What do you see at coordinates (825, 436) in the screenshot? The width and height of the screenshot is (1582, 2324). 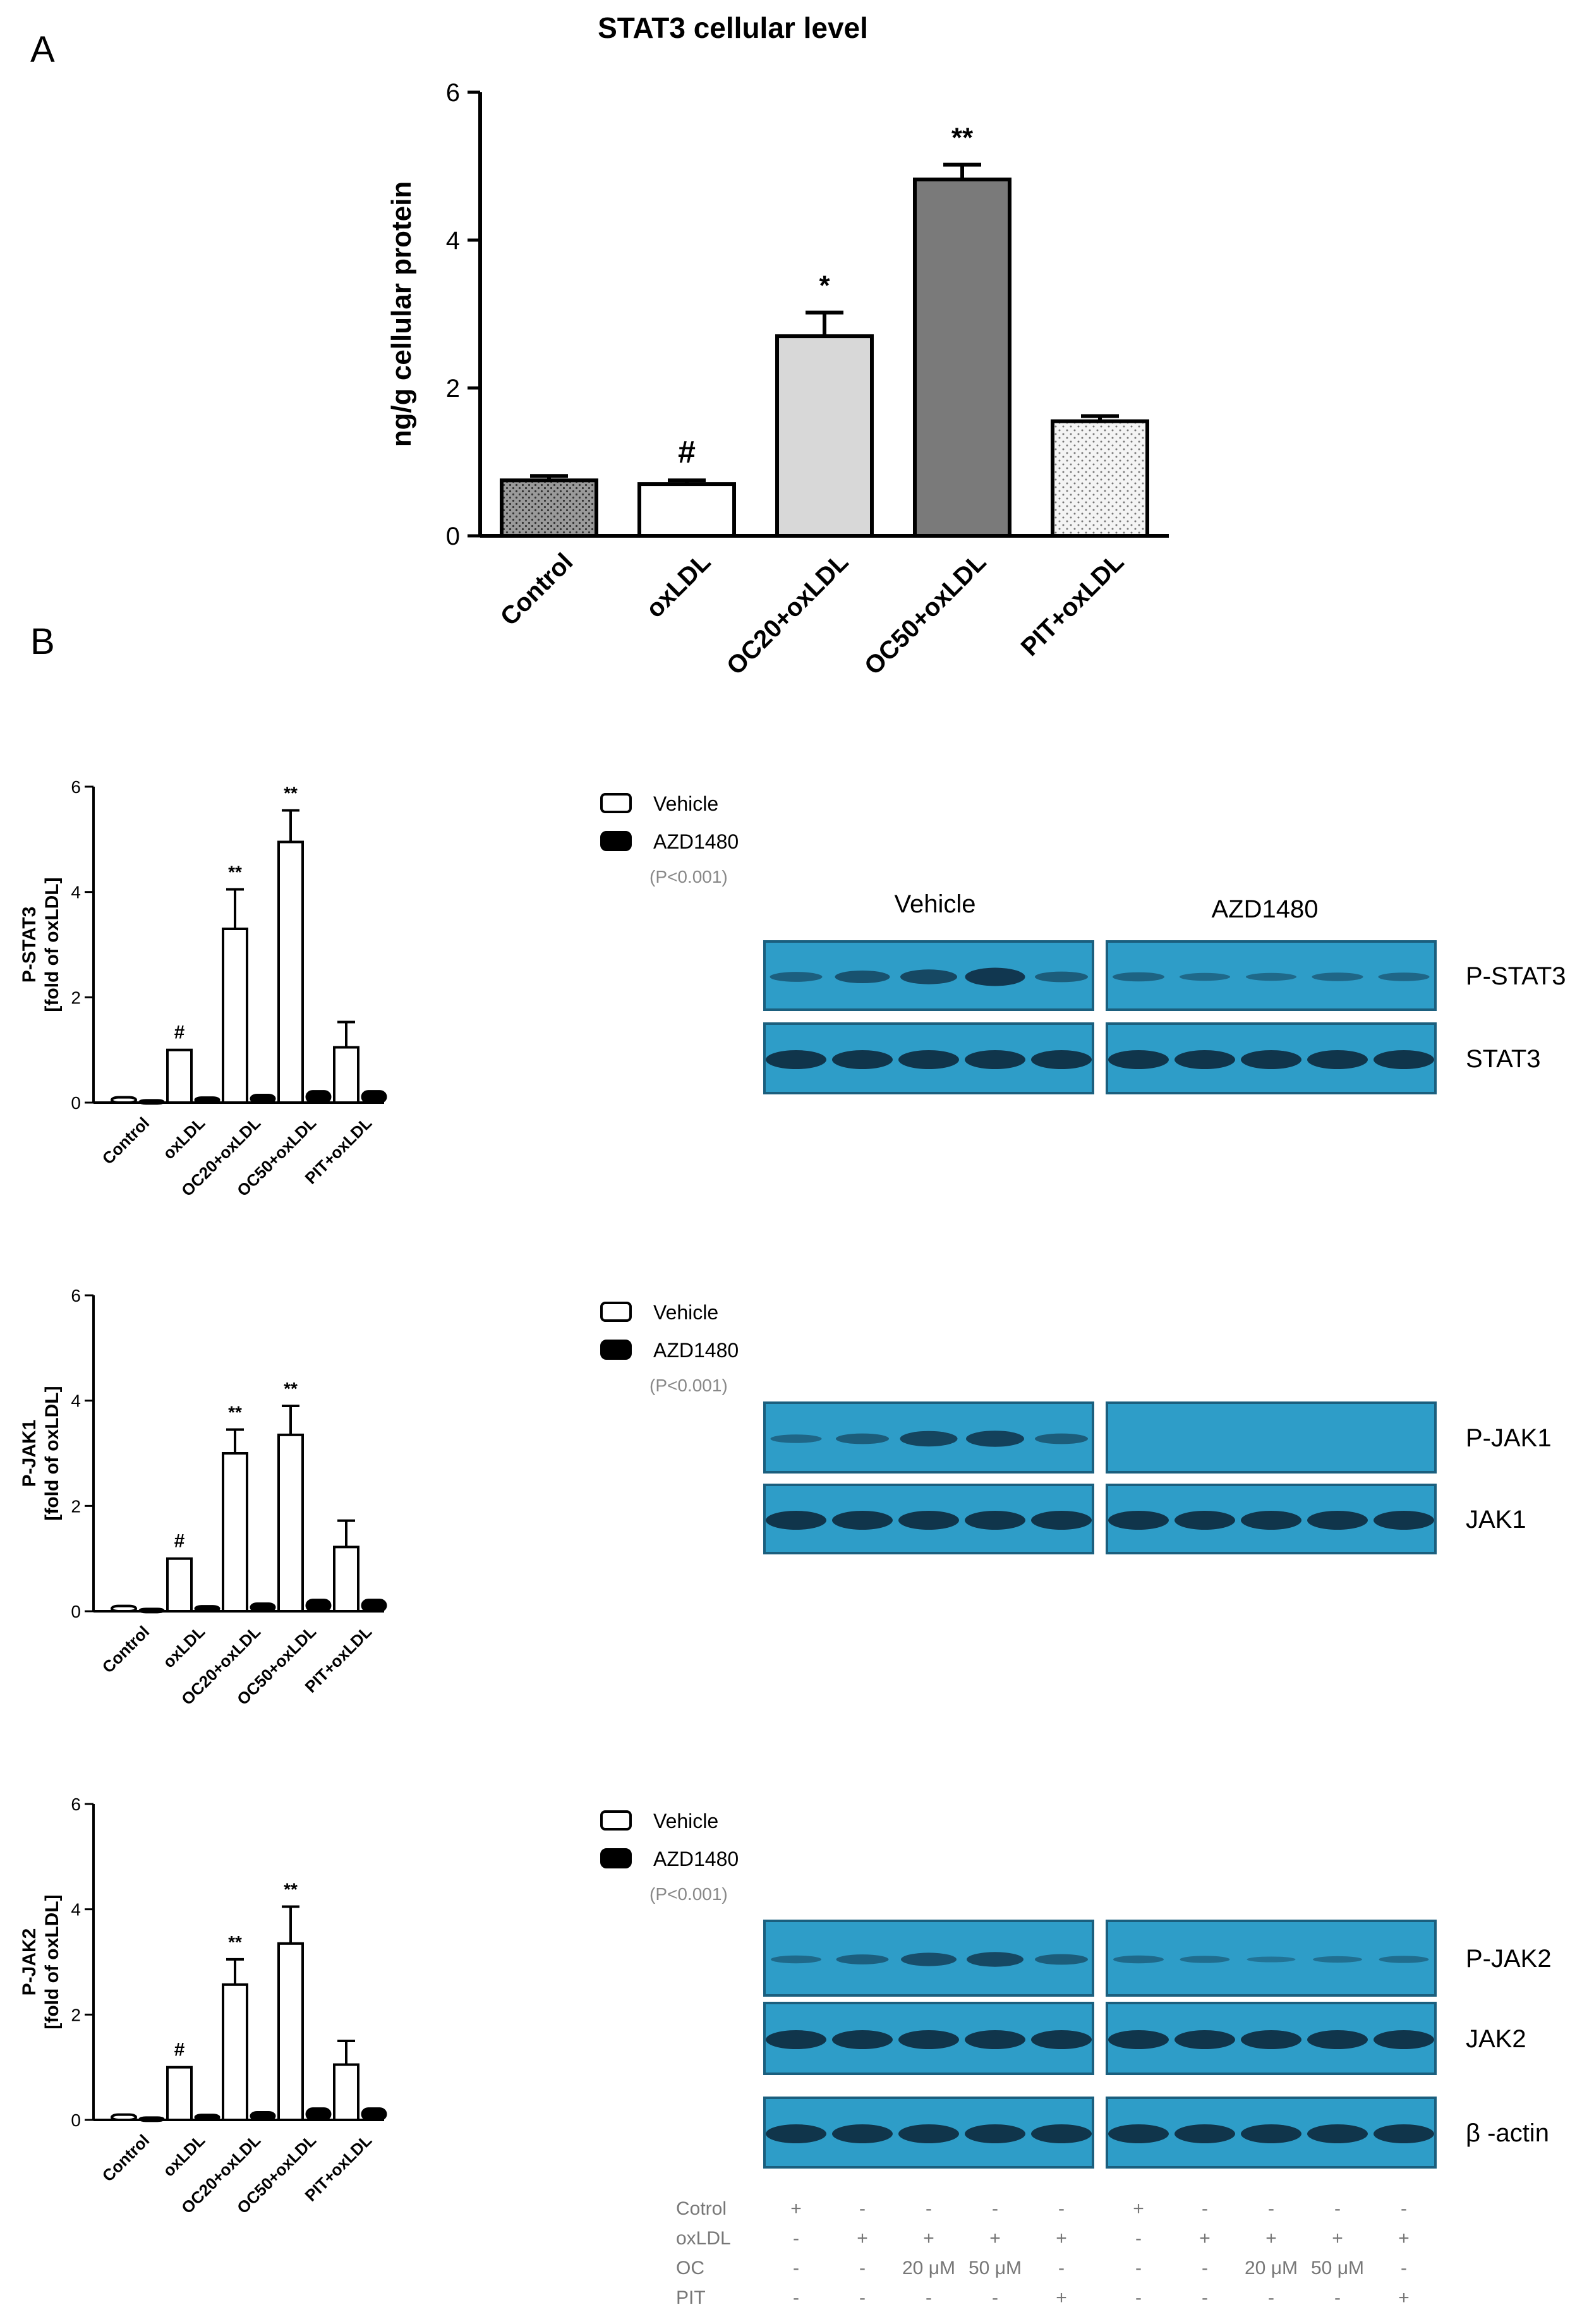 I see `bar-oc20-oxldl` at bounding box center [825, 436].